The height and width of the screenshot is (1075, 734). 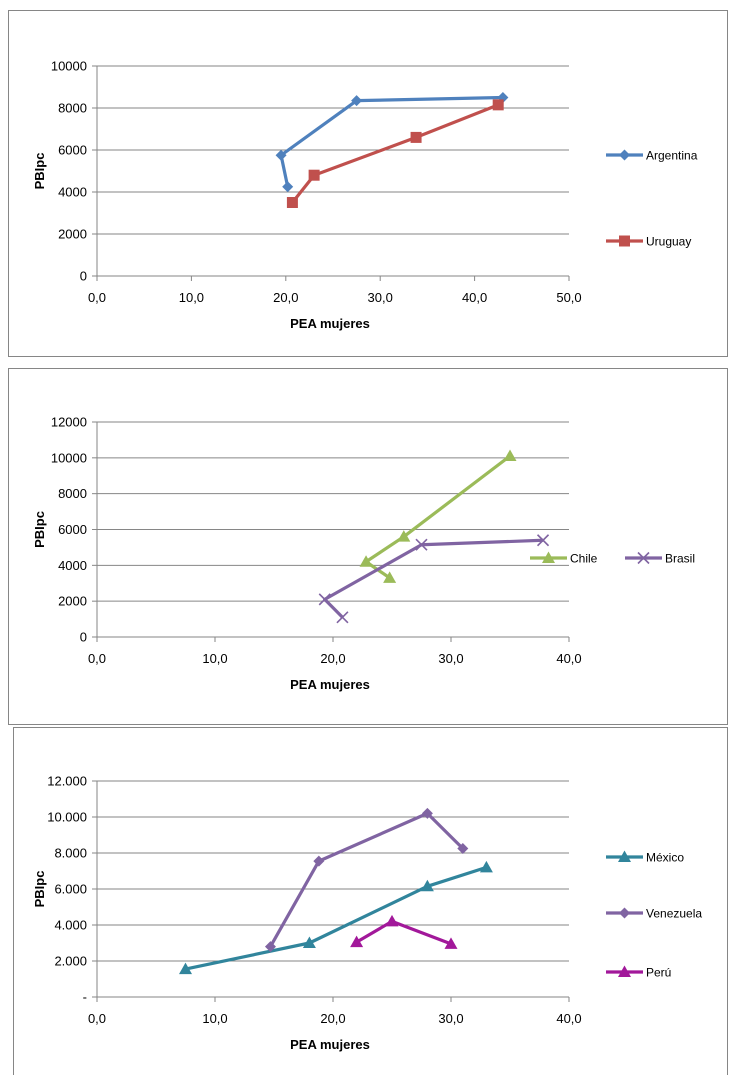 I want to click on y-tick-label: 6.000, so click(x=70, y=889).